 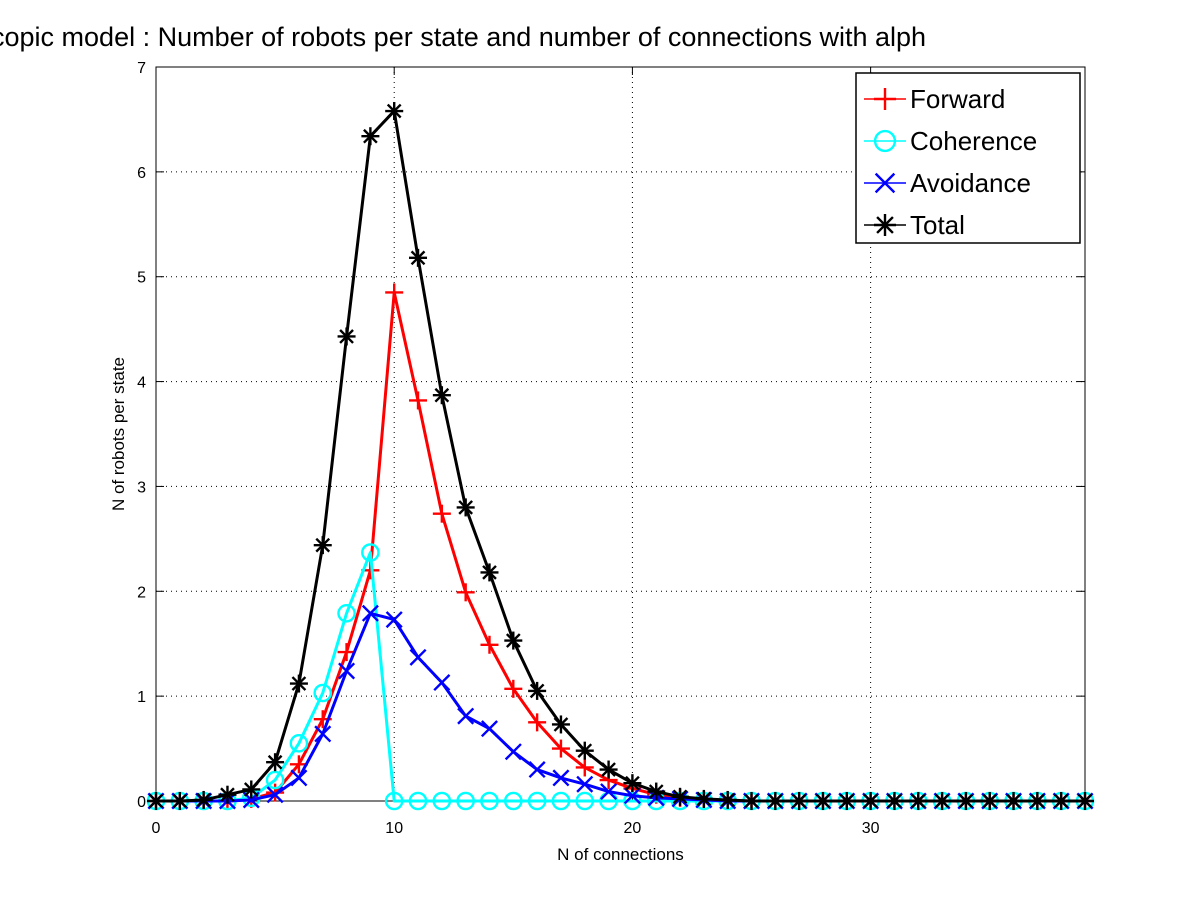 What do you see at coordinates (970, 183) in the screenshot?
I see `legend-label-avoidance: Avoidance` at bounding box center [970, 183].